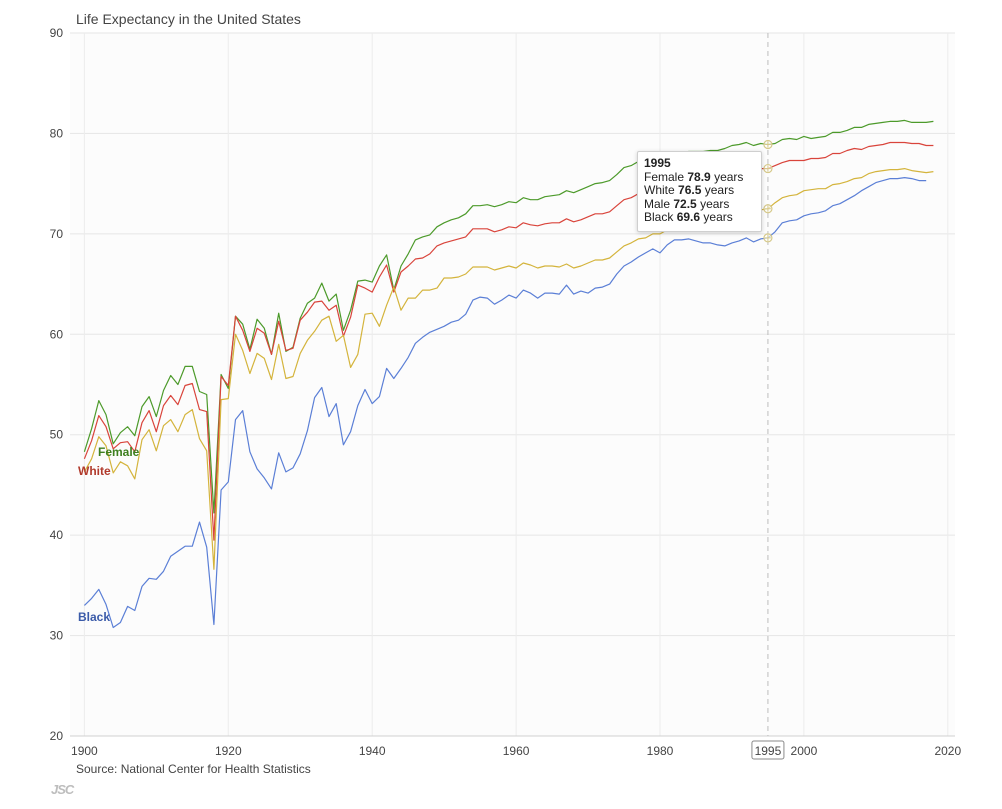  I want to click on hover-markers, so click(768, 191).